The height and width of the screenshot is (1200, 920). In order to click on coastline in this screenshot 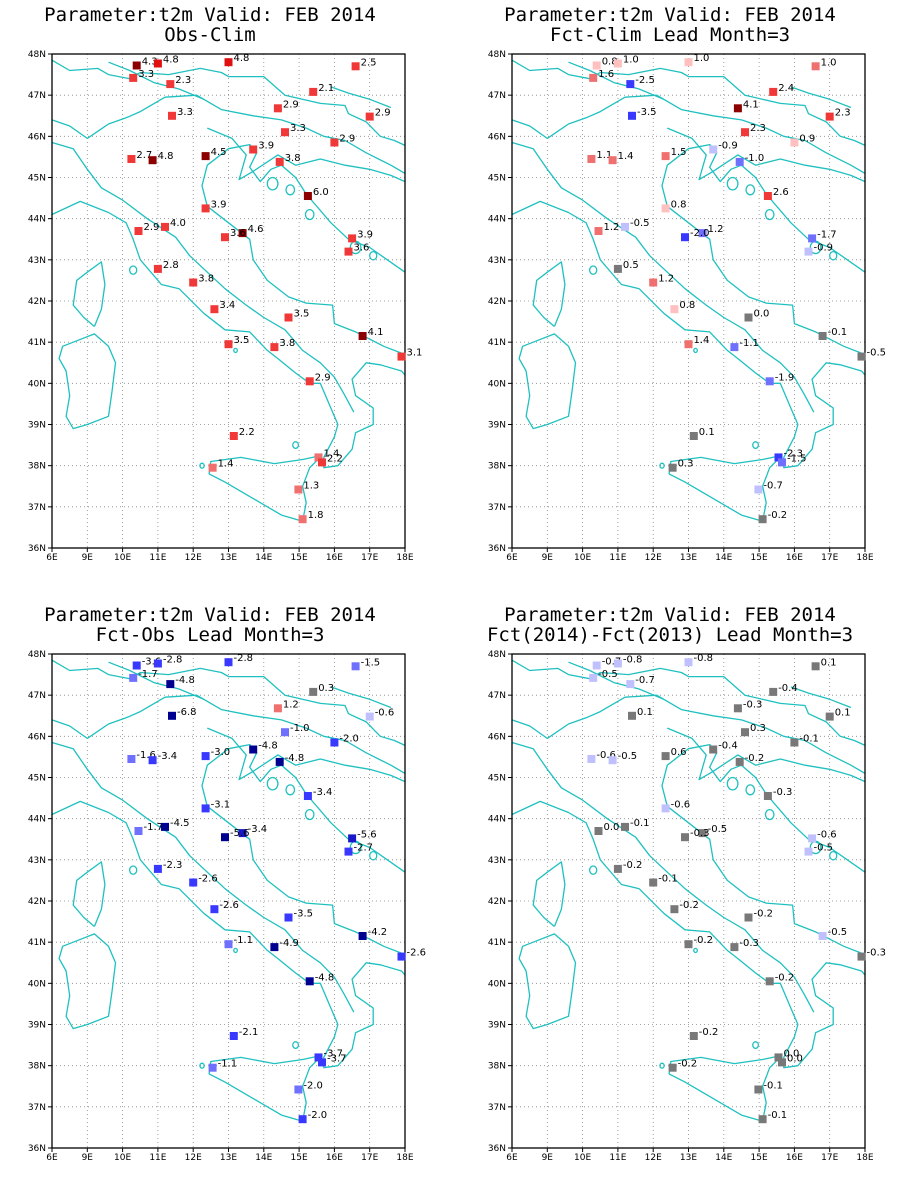, I will do `click(228, 290)`.